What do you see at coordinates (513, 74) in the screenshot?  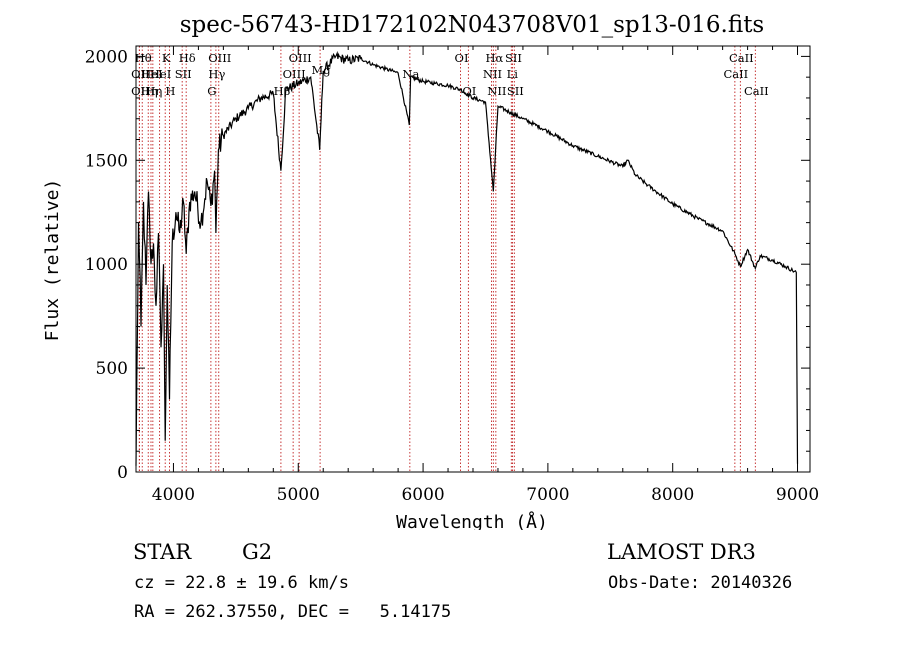 I see `spectral-line-label: Li` at bounding box center [513, 74].